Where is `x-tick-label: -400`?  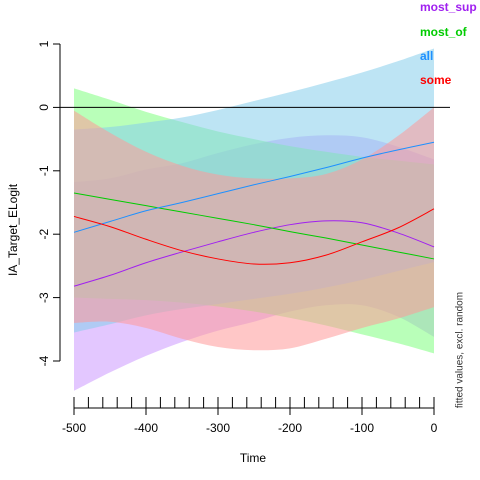 x-tick-label: -400 is located at coordinates (146, 428).